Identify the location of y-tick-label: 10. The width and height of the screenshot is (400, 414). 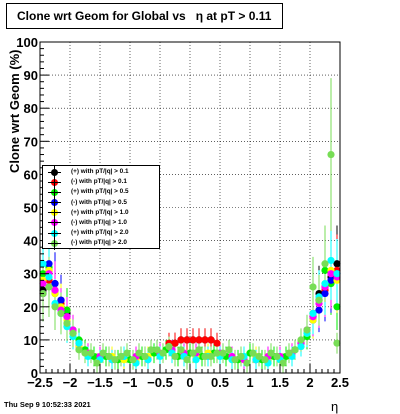
(31, 340).